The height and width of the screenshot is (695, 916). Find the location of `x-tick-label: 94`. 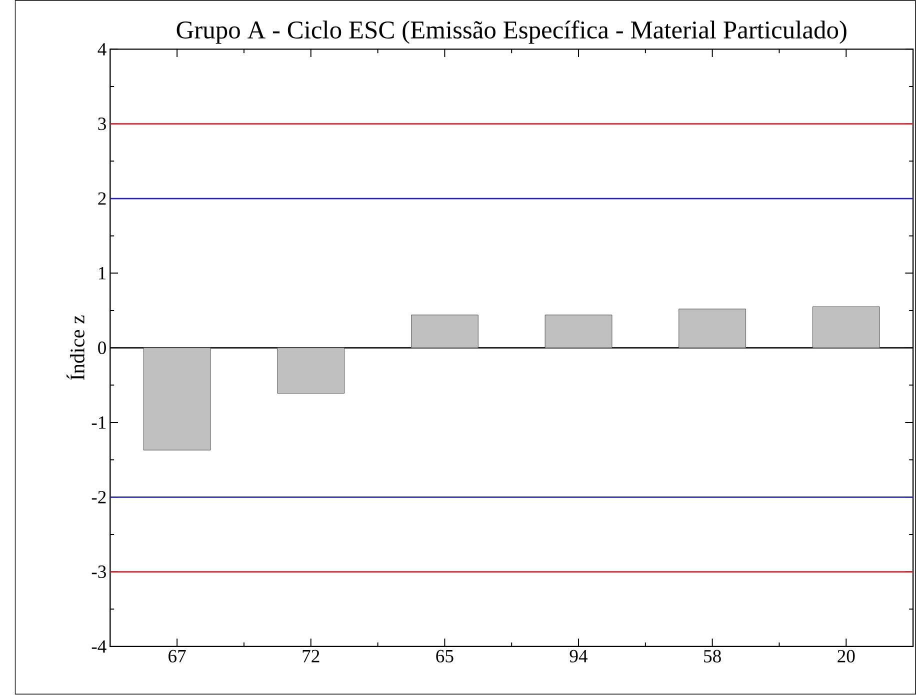

x-tick-label: 94 is located at coordinates (579, 656).